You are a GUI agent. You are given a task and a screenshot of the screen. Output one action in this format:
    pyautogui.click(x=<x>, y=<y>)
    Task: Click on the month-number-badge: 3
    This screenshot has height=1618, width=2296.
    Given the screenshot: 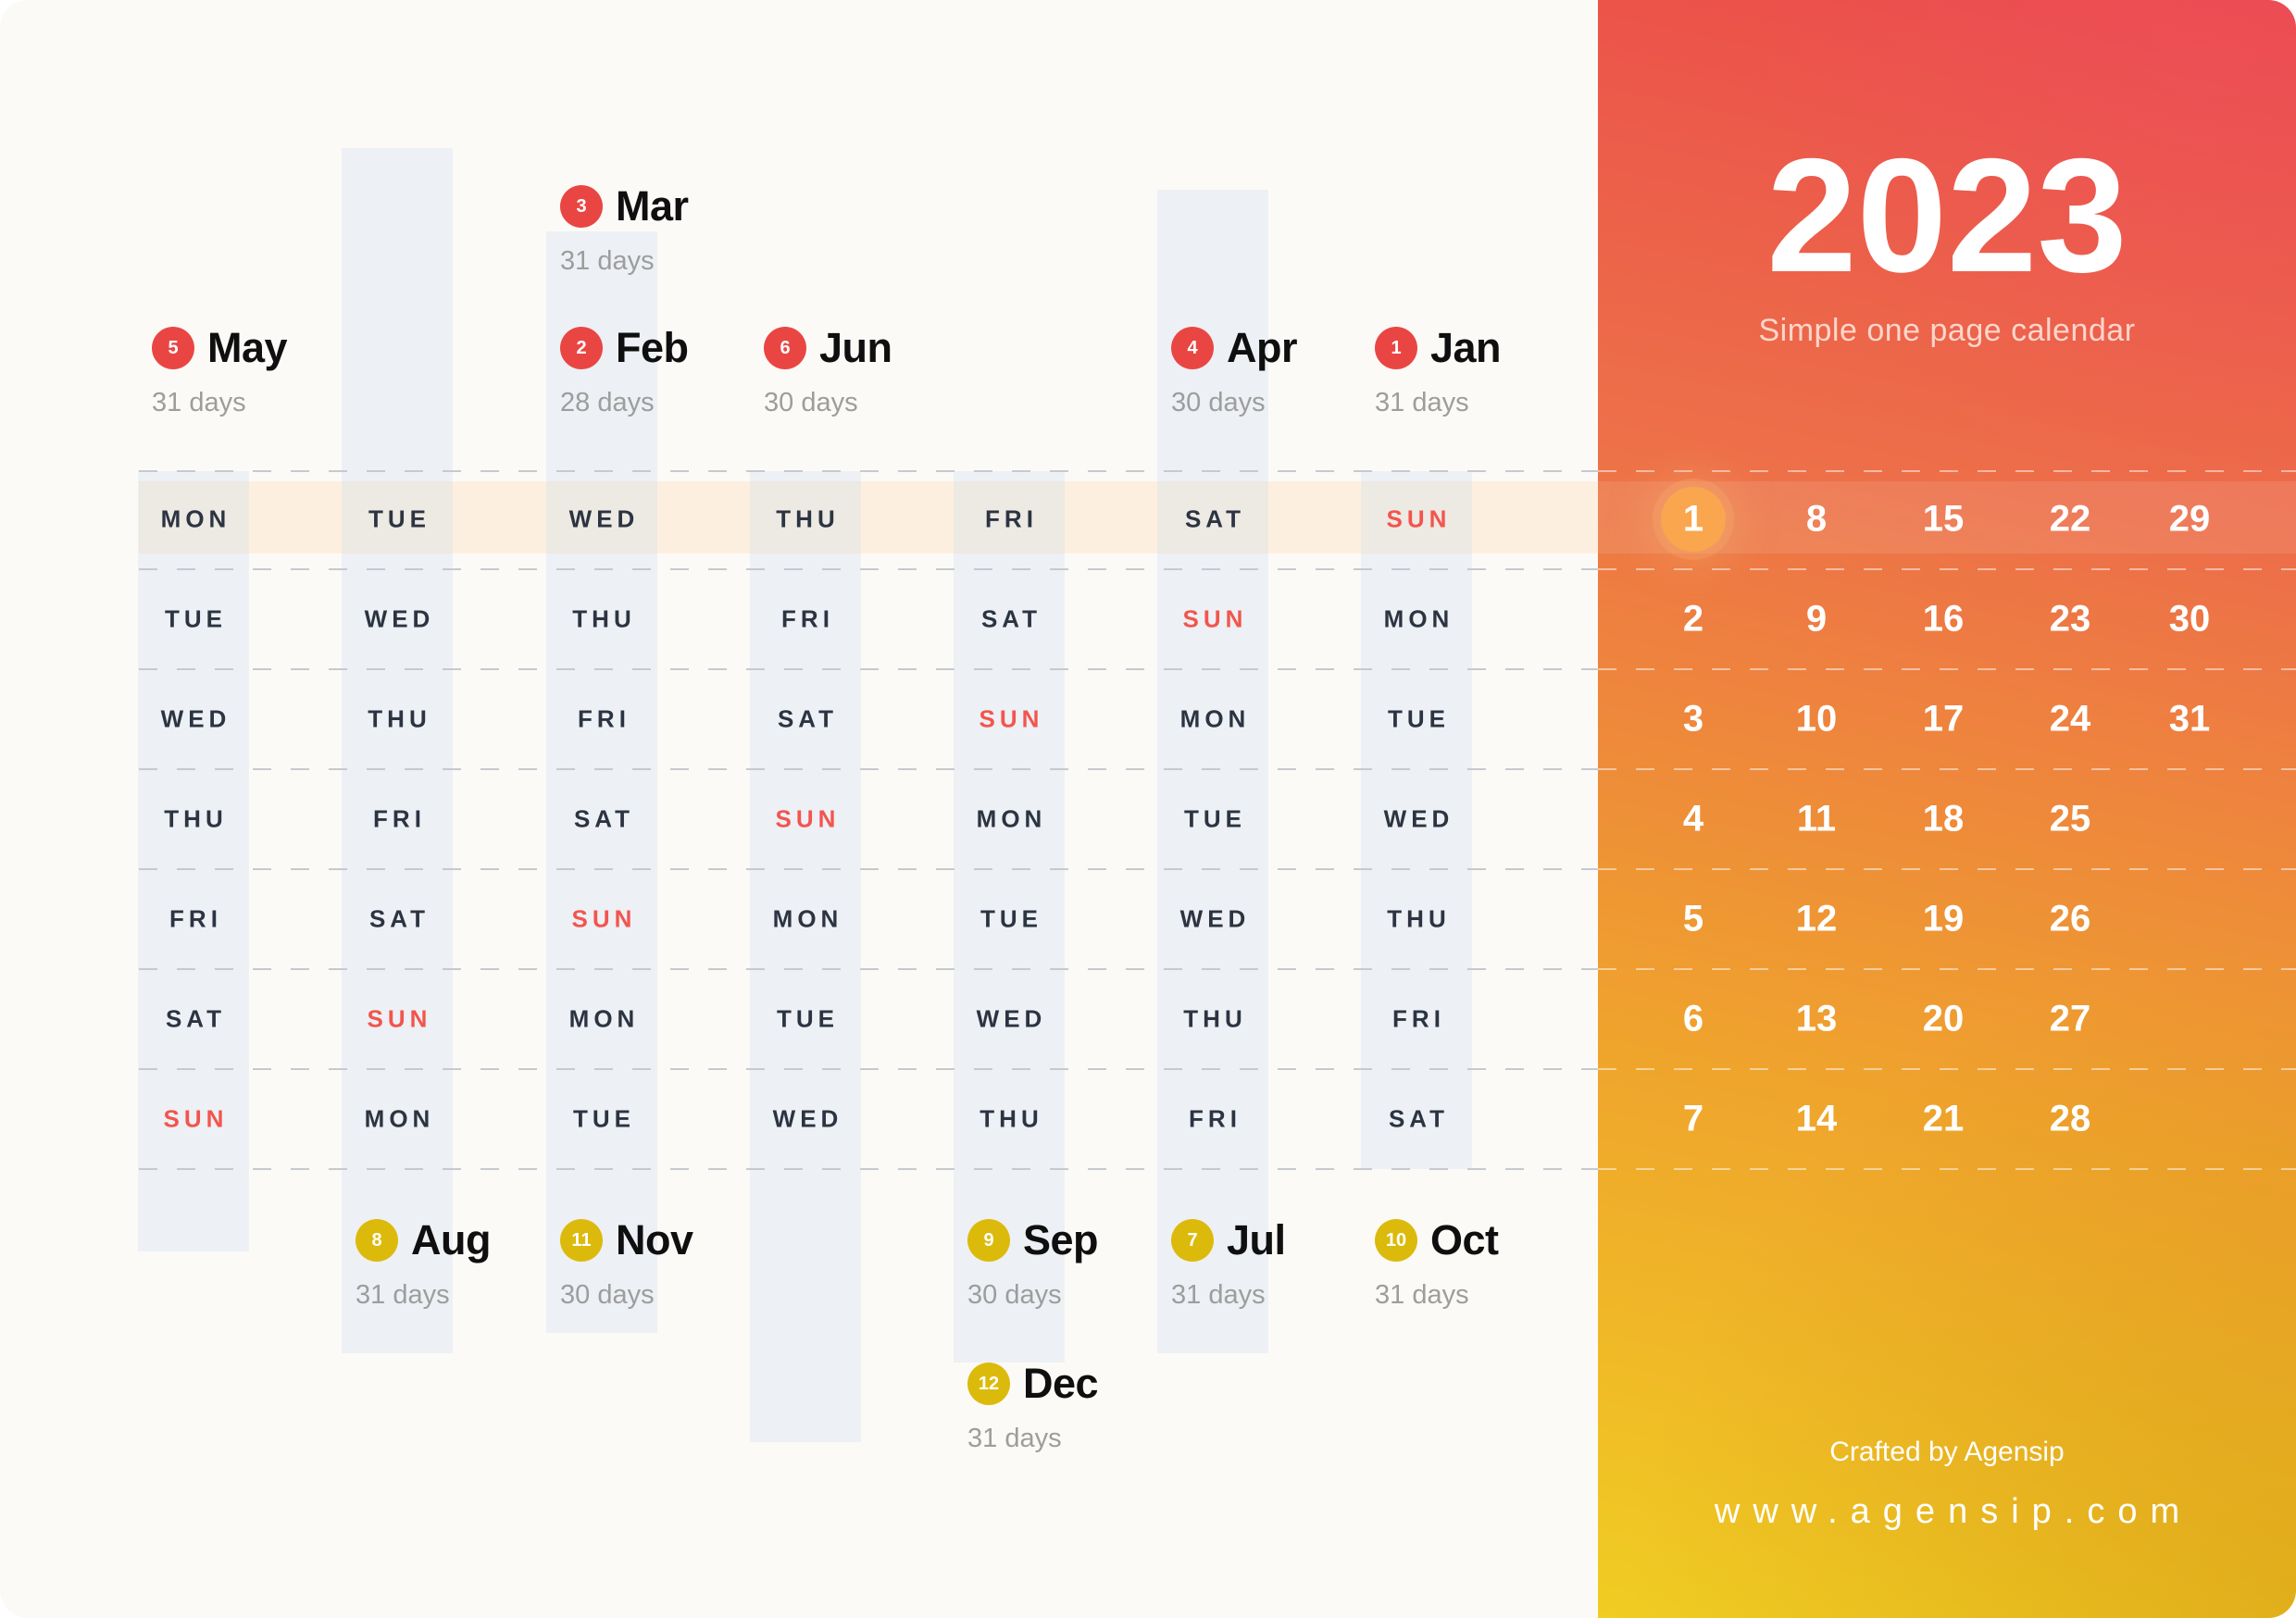 What is the action you would take?
    pyautogui.click(x=581, y=206)
    